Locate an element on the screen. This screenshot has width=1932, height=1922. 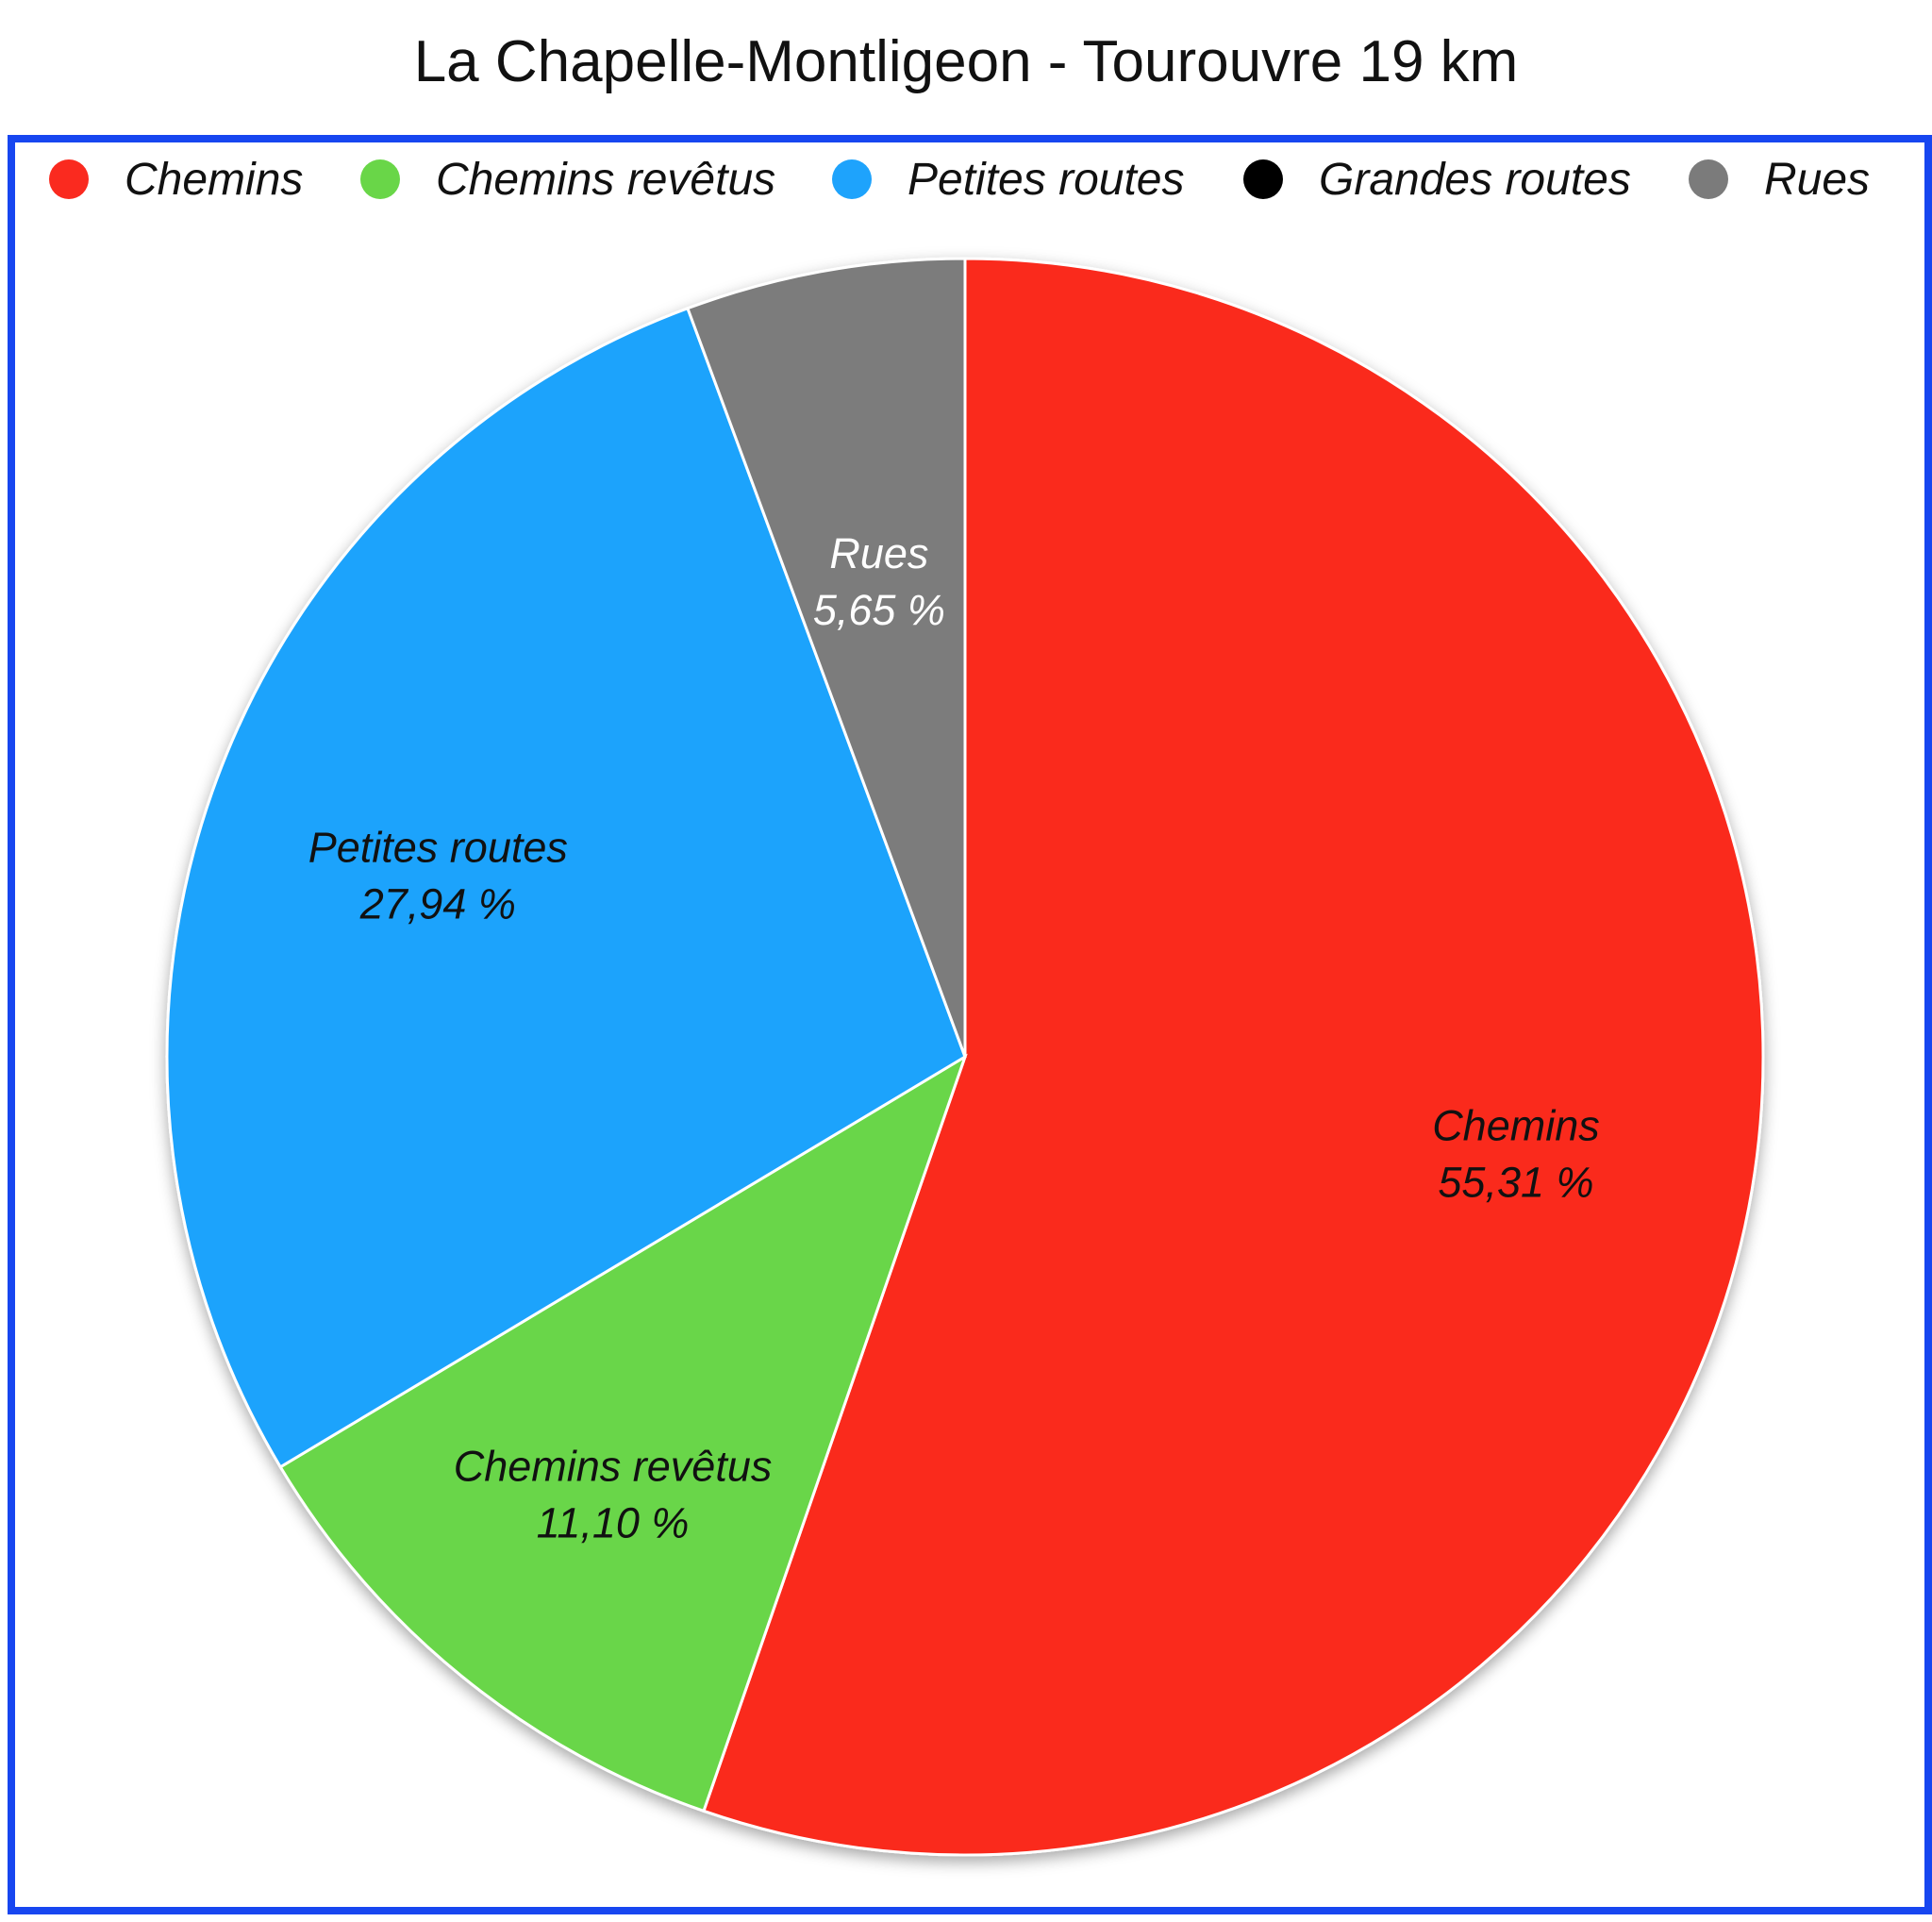
slice-label-name-chemins-revetus: Chemins revêtus is located at coordinates (614, 1467).